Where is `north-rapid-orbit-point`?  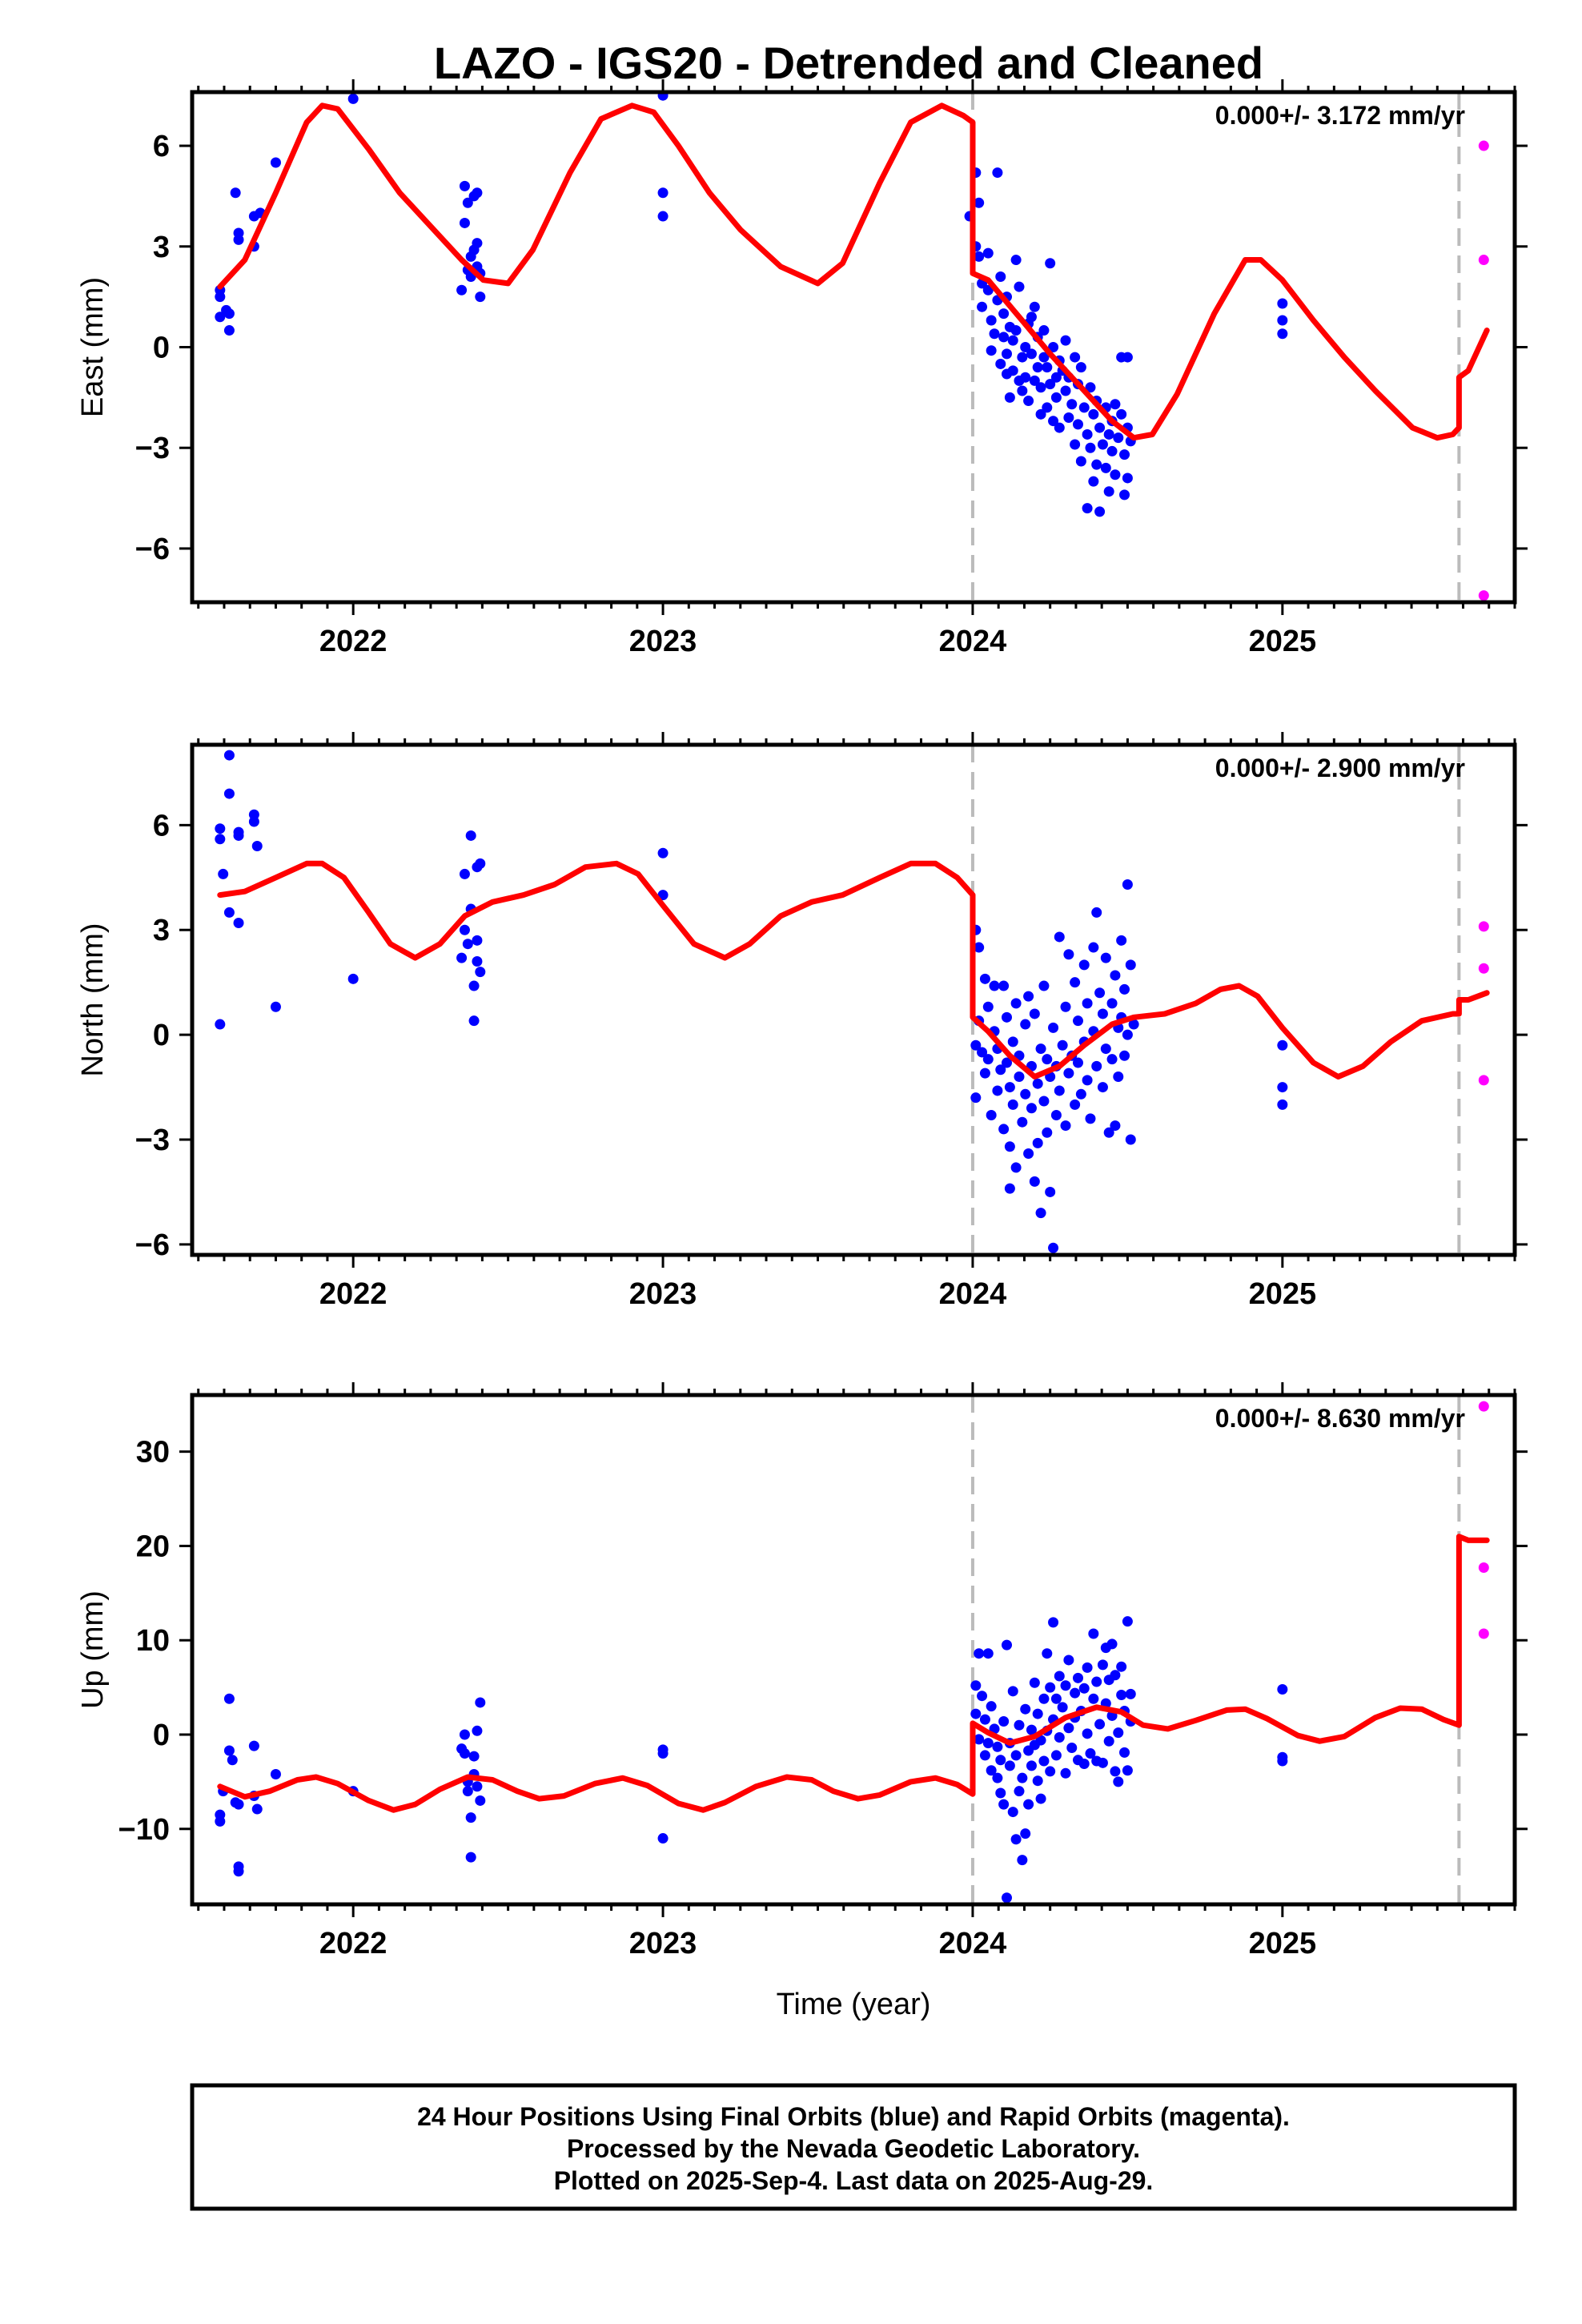
north-rapid-orbit-point is located at coordinates (1484, 968).